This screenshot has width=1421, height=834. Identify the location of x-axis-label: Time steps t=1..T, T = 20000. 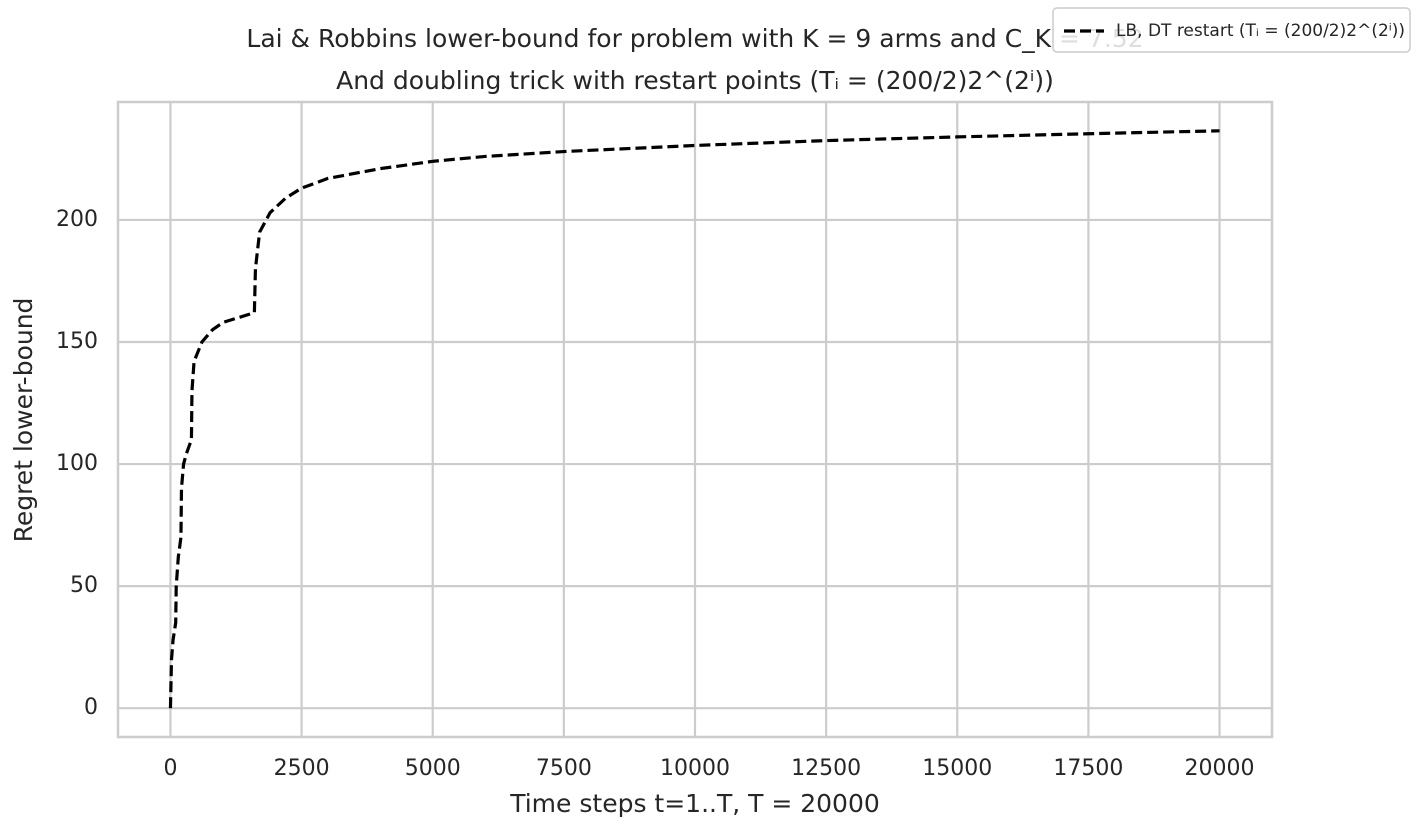
(694, 803).